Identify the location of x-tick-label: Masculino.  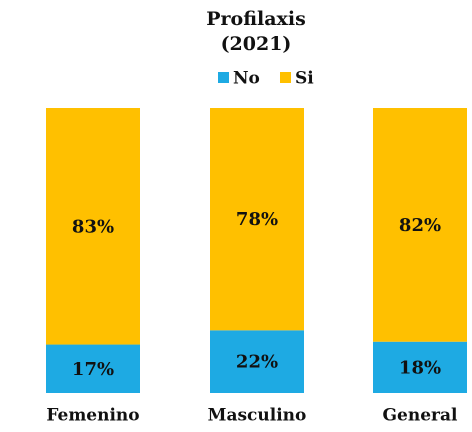
(257, 416).